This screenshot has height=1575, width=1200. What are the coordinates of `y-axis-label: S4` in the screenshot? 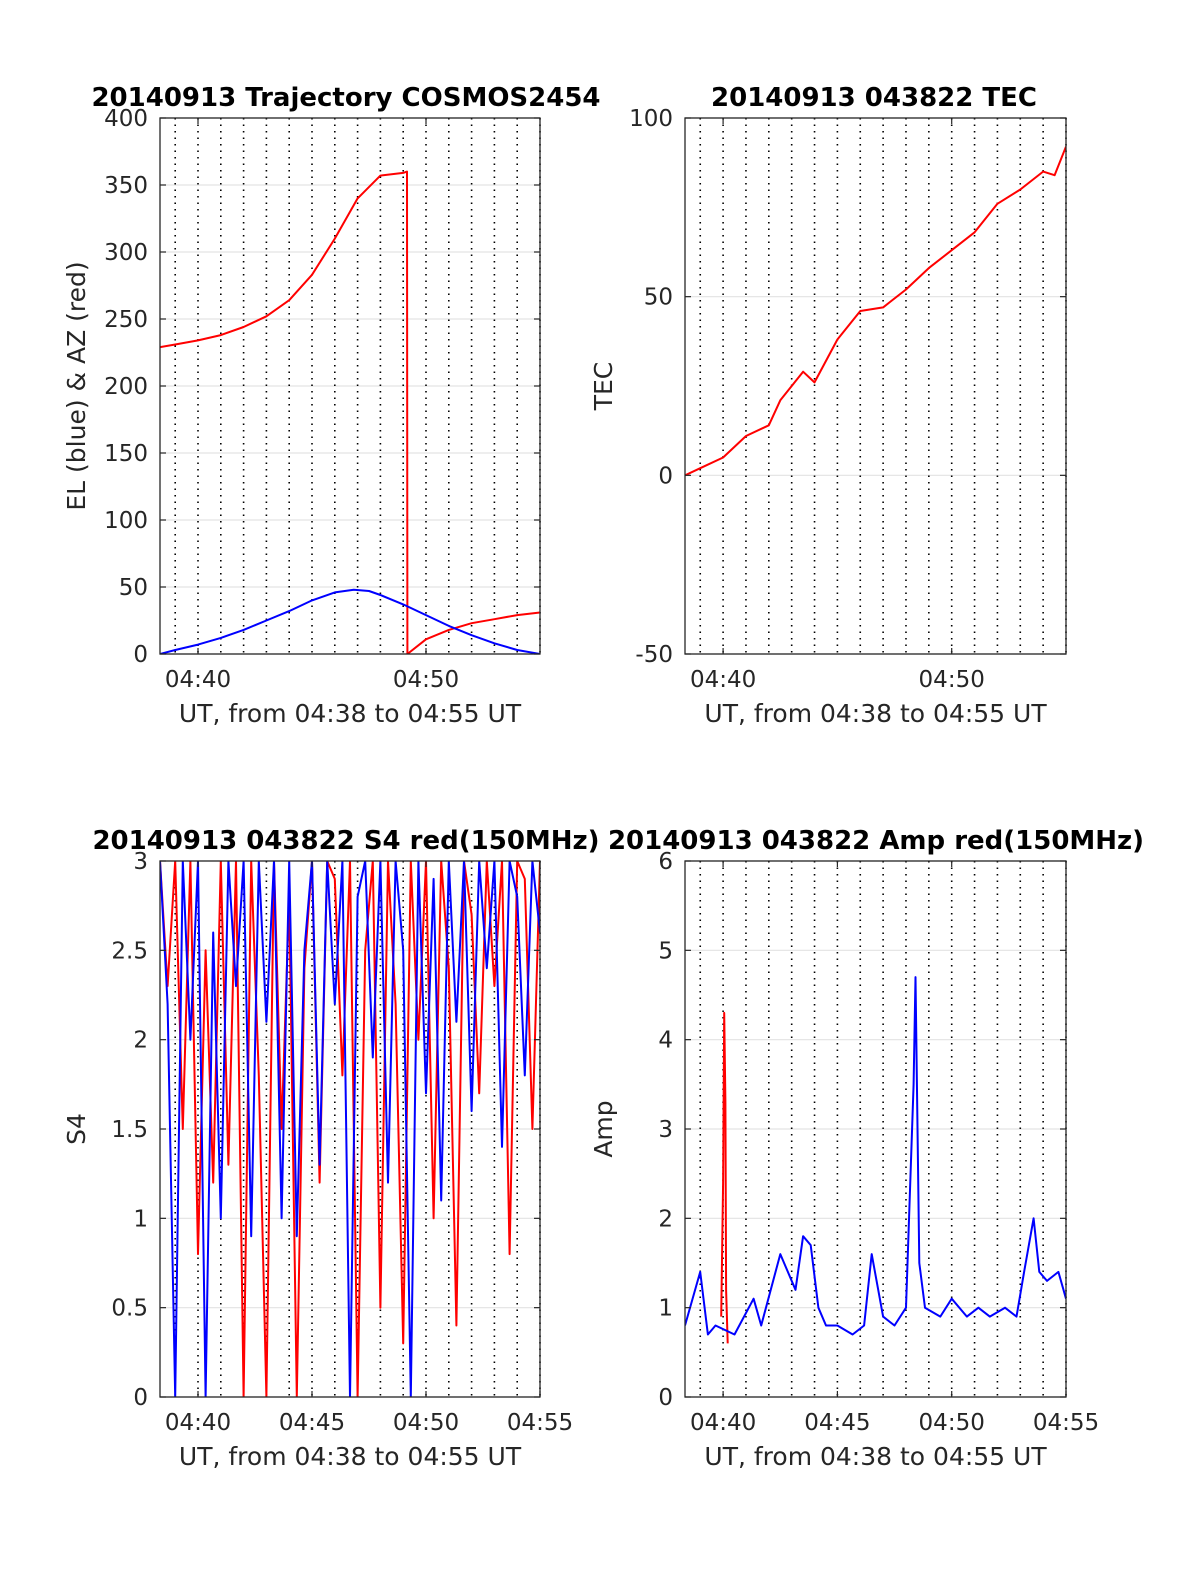 It's located at (76, 1129).